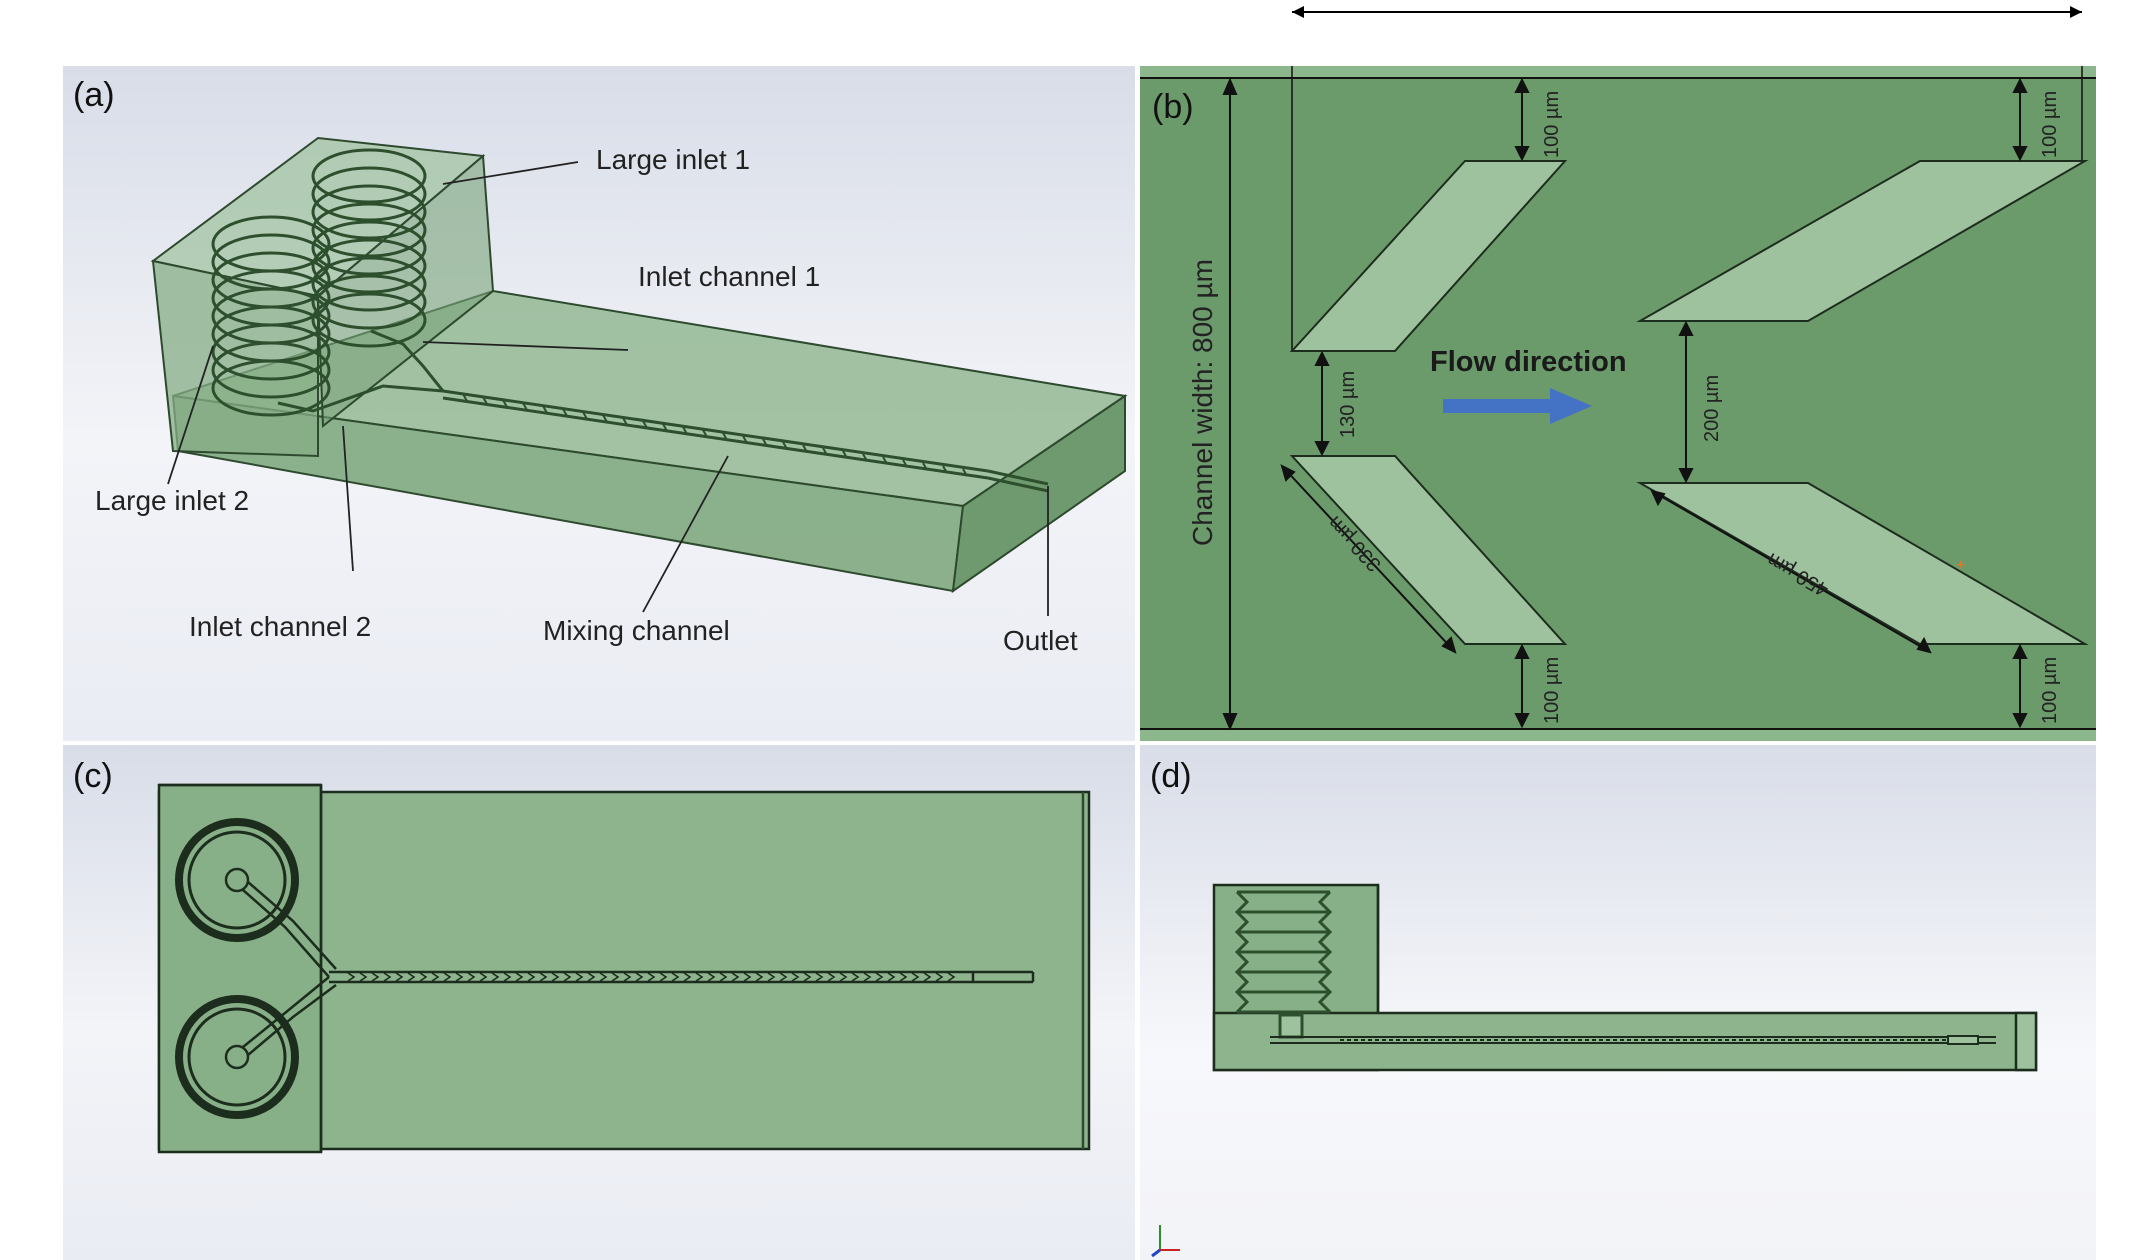  I want to click on mixing-grooves-top, so click(651, 977).